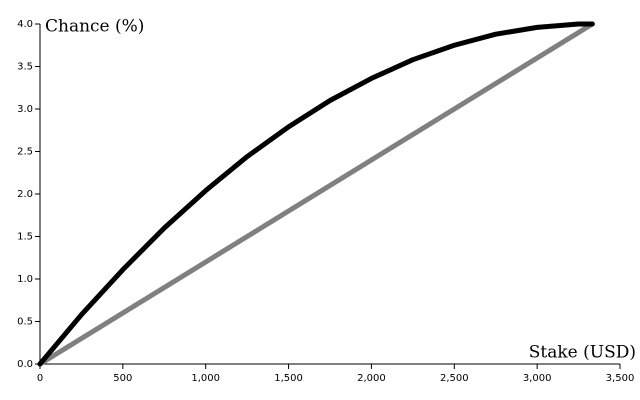 Image resolution: width=640 pixels, height=400 pixels. What do you see at coordinates (25, 364) in the screenshot?
I see `y-tick-label: 0.0` at bounding box center [25, 364].